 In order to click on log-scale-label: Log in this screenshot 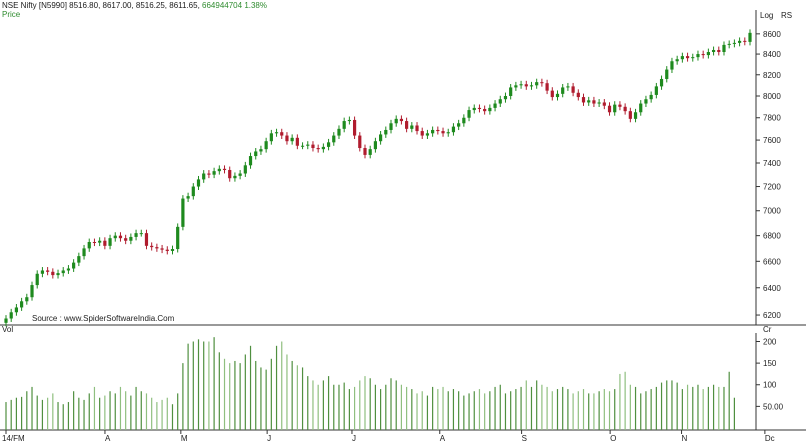, I will do `click(767, 15)`.